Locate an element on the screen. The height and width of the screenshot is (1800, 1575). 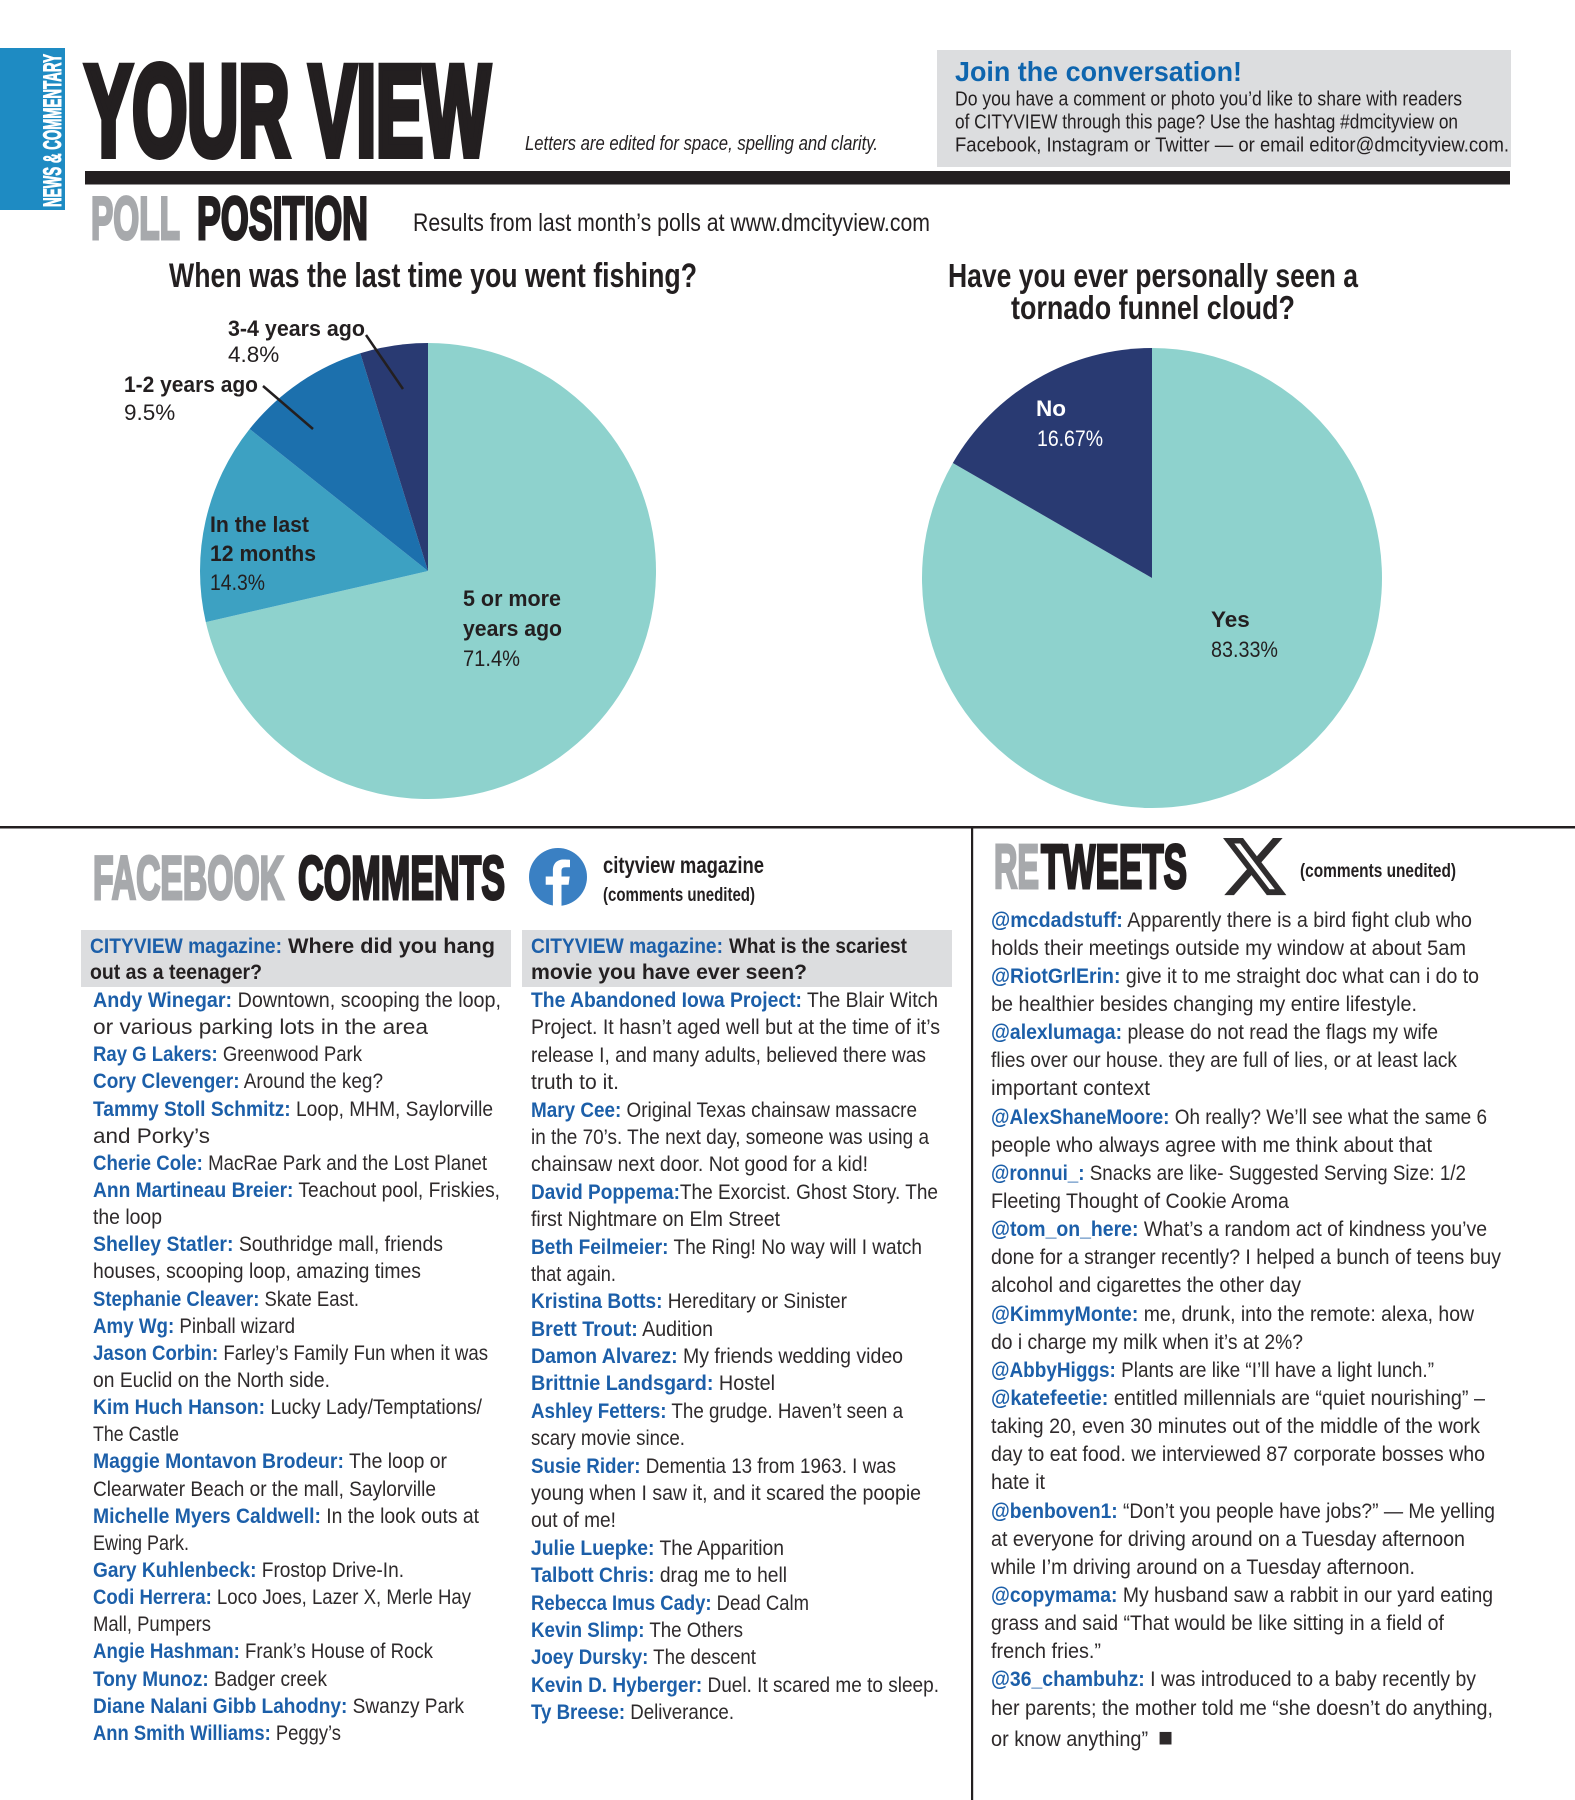
svg-text: In the last is located at coordinates (259, 524).